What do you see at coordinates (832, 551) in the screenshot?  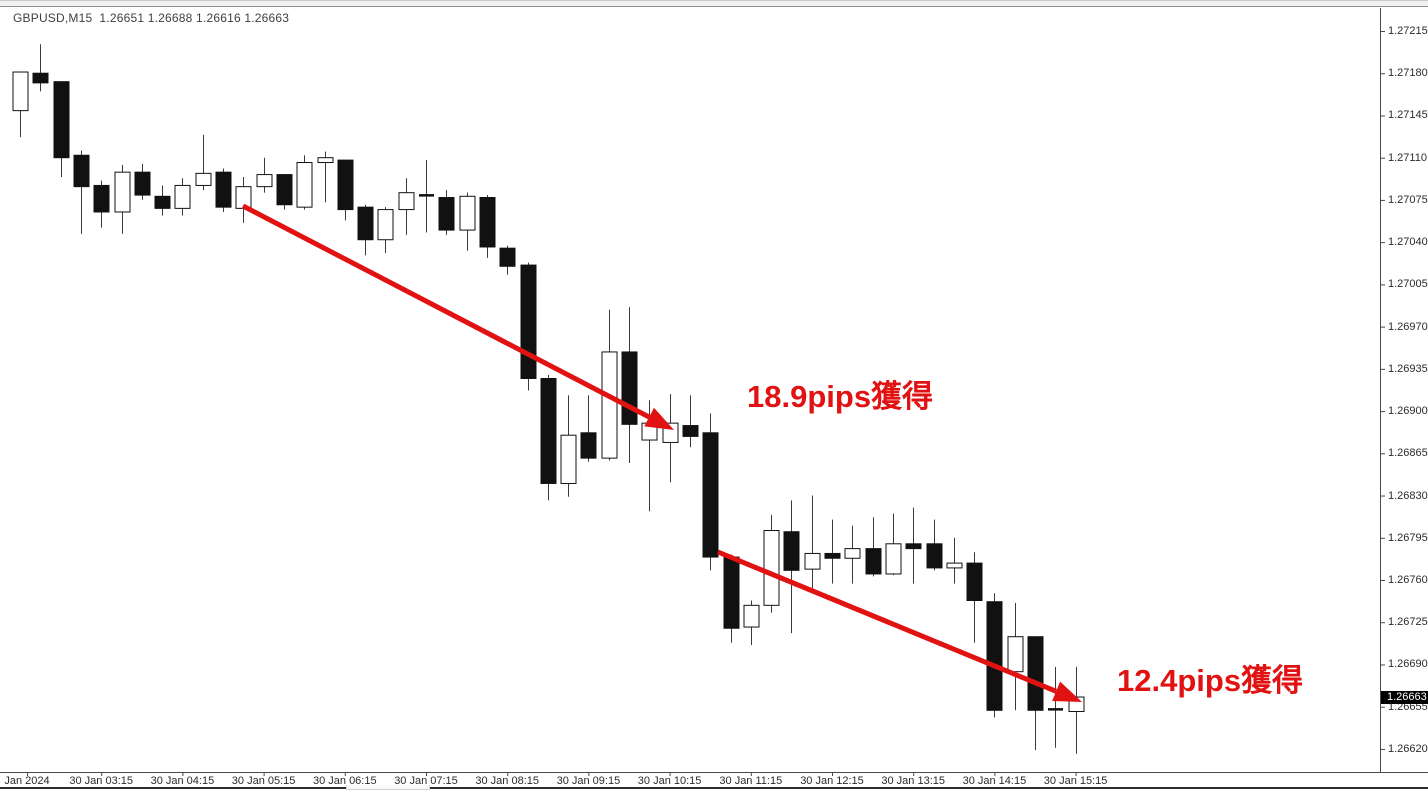 I see `candle-12:15` at bounding box center [832, 551].